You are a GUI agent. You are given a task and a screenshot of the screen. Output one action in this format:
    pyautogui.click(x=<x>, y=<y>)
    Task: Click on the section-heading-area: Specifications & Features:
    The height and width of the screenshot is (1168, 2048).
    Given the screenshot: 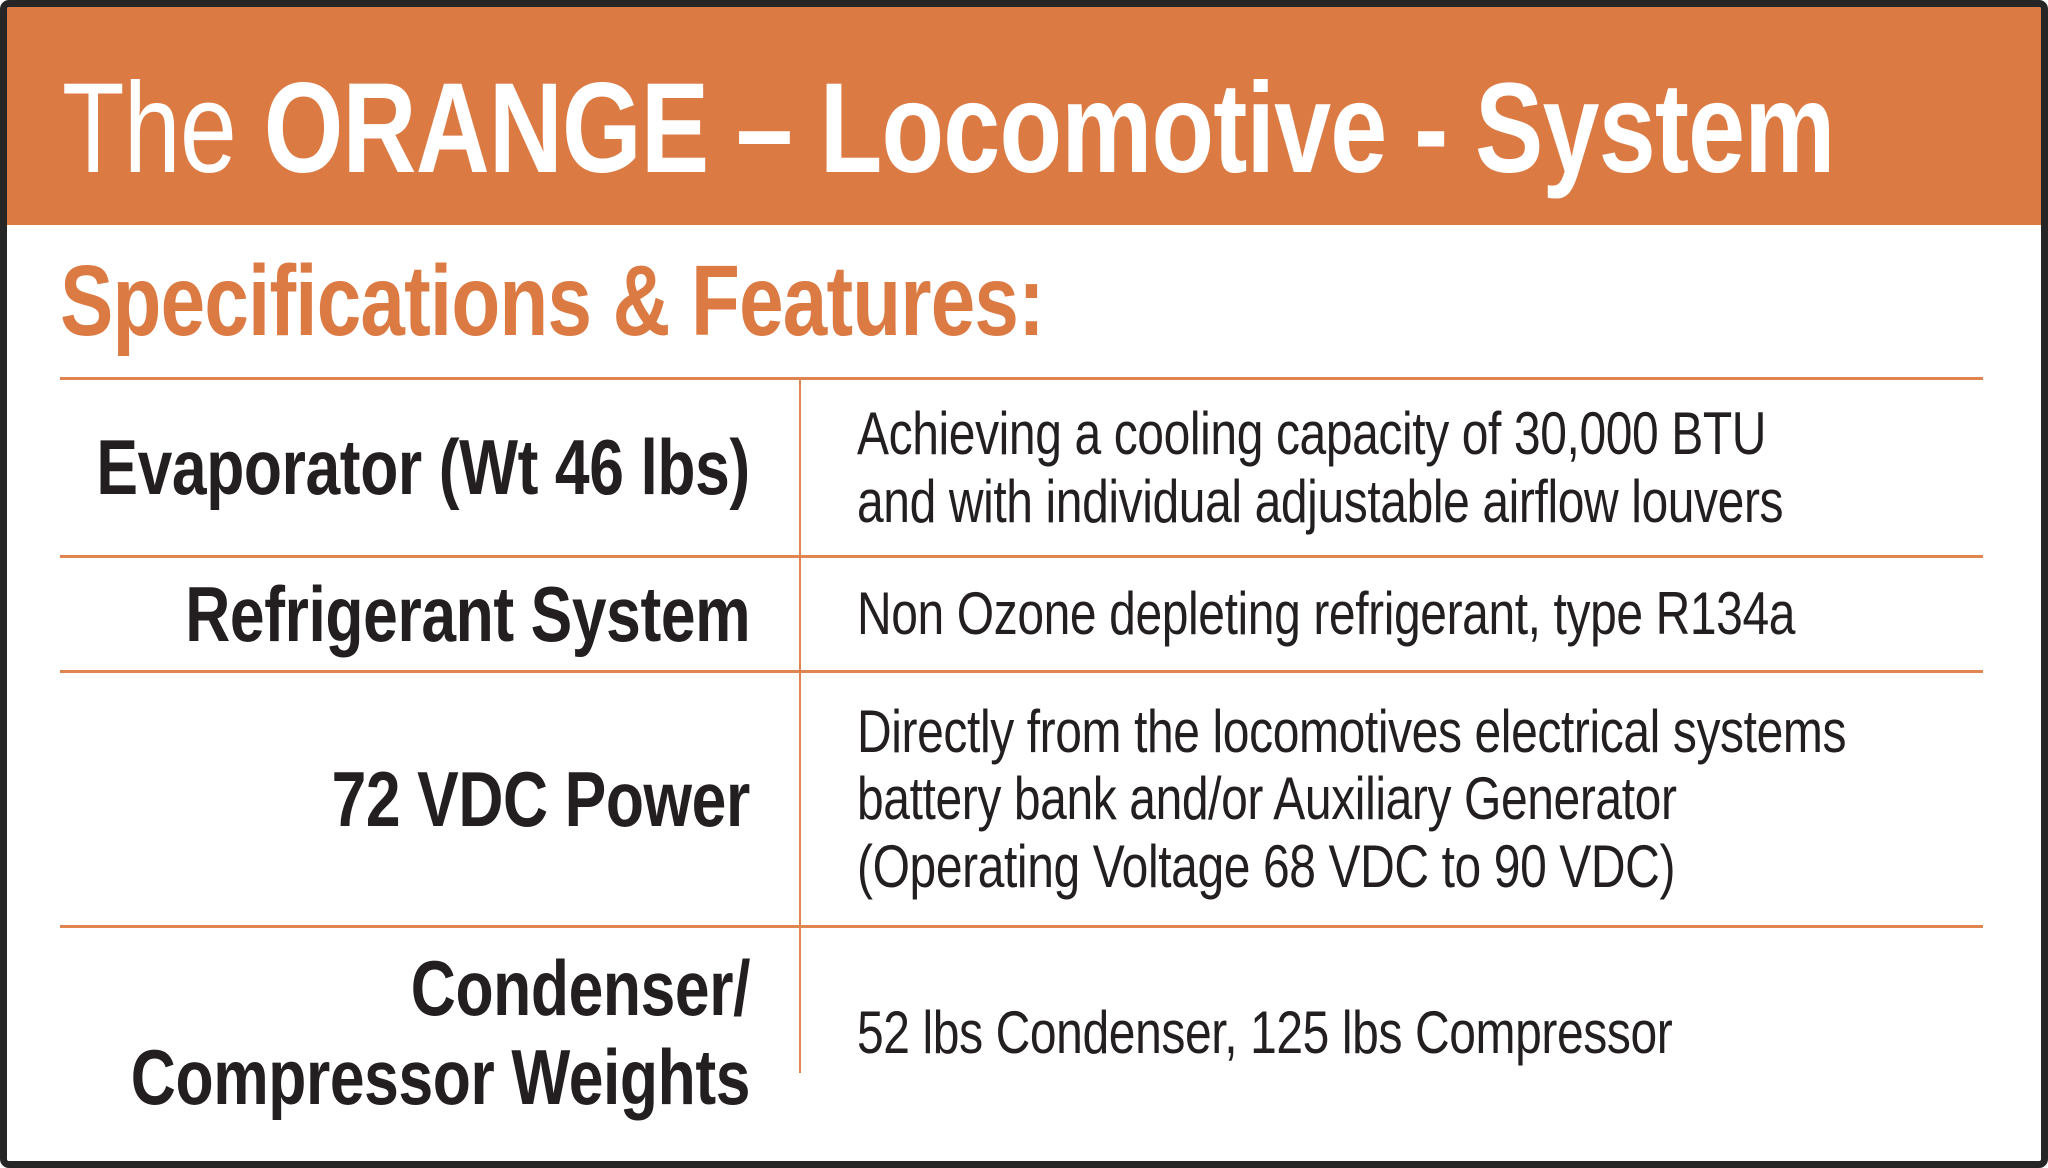 What is the action you would take?
    pyautogui.click(x=675, y=301)
    